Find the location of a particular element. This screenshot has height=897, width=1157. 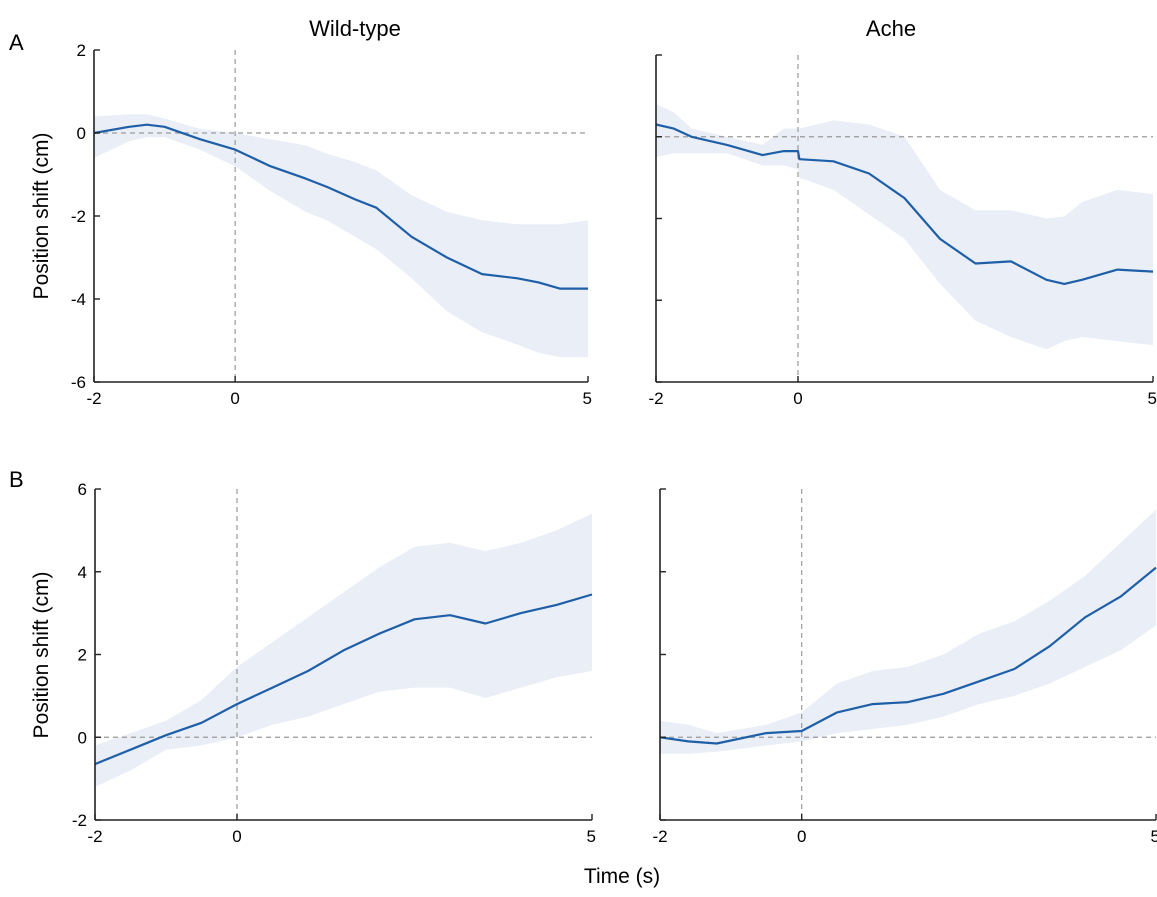

y-tick-label: 6 is located at coordinates (82, 489).